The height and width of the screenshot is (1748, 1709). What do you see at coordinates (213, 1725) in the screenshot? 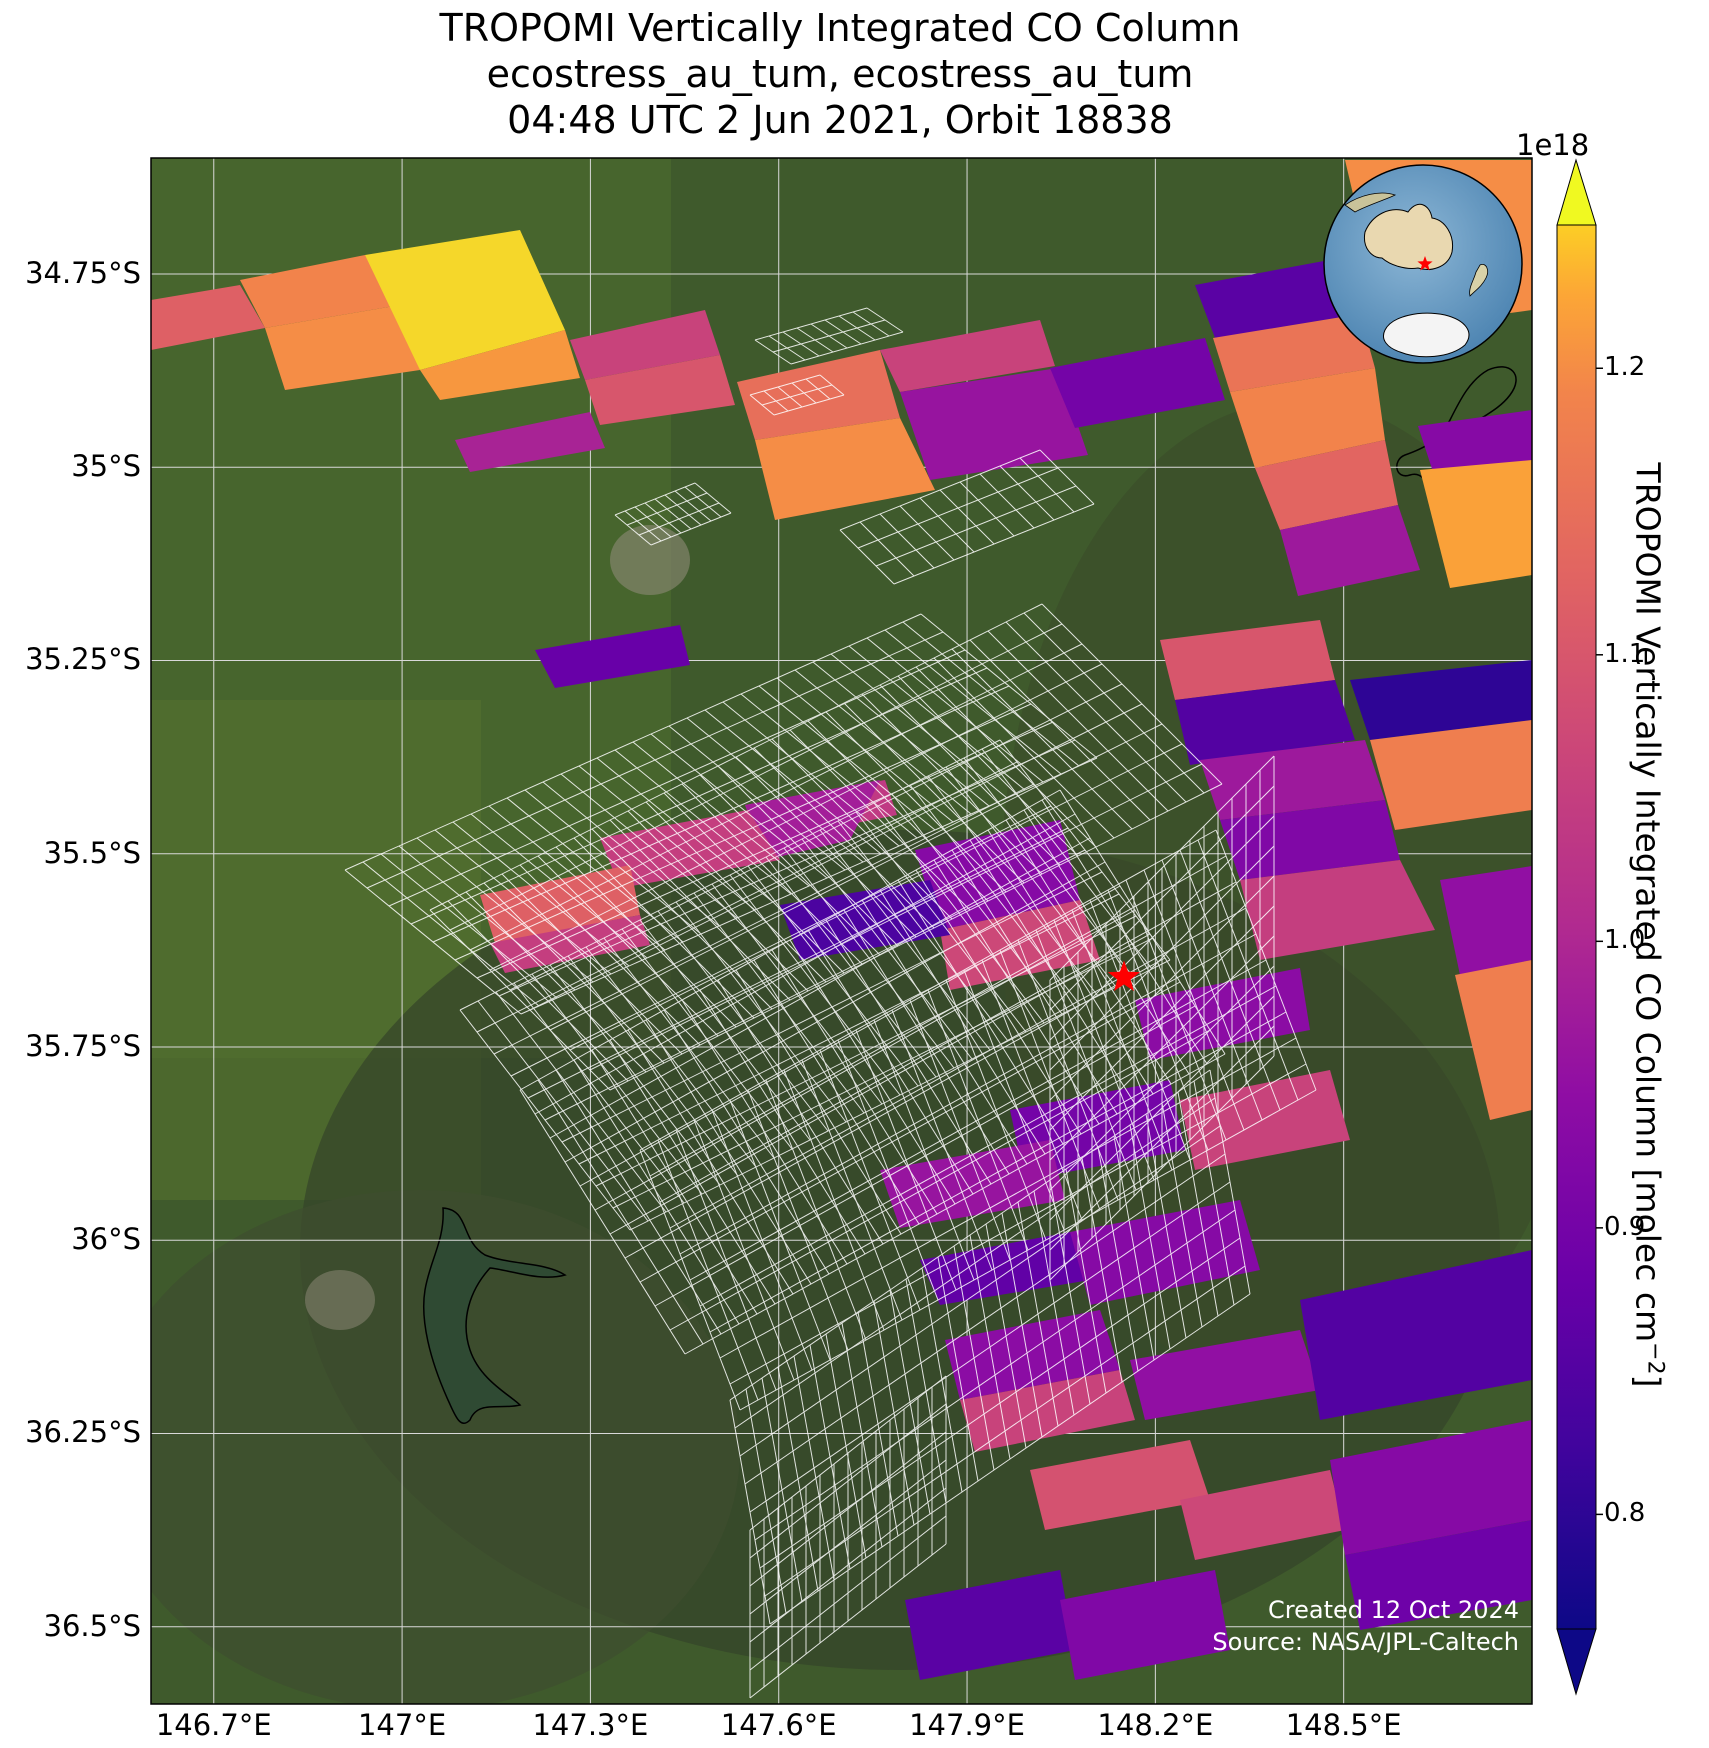
I see `lon-tick-label: 146.7°E` at bounding box center [213, 1725].